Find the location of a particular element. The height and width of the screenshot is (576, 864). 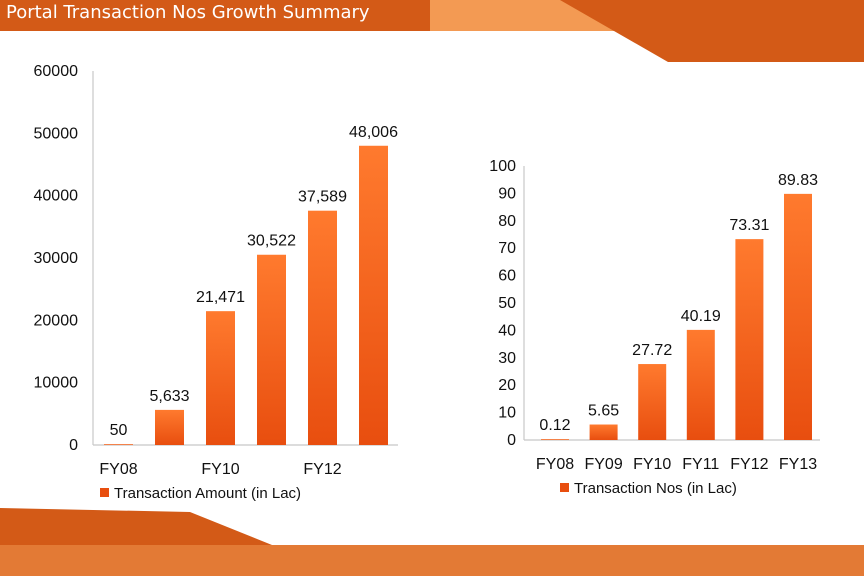

y-tick-labels: 0 10 20 30 40 50 60 70 80 90 100 is located at coordinates (502, 303).